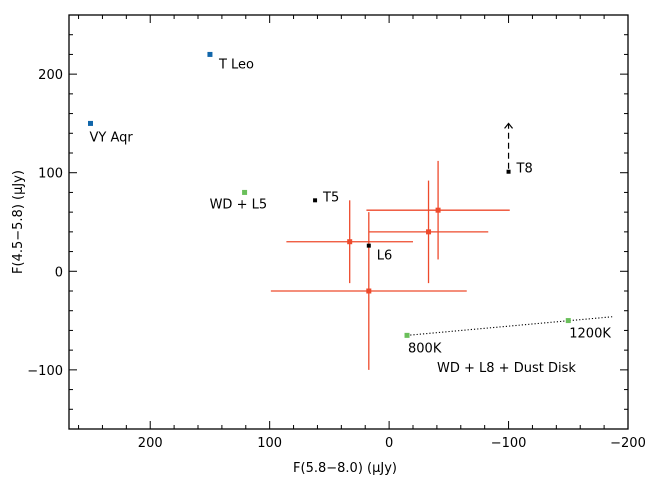 The height and width of the screenshot is (479, 648). I want to click on track-line, so click(510, 326).